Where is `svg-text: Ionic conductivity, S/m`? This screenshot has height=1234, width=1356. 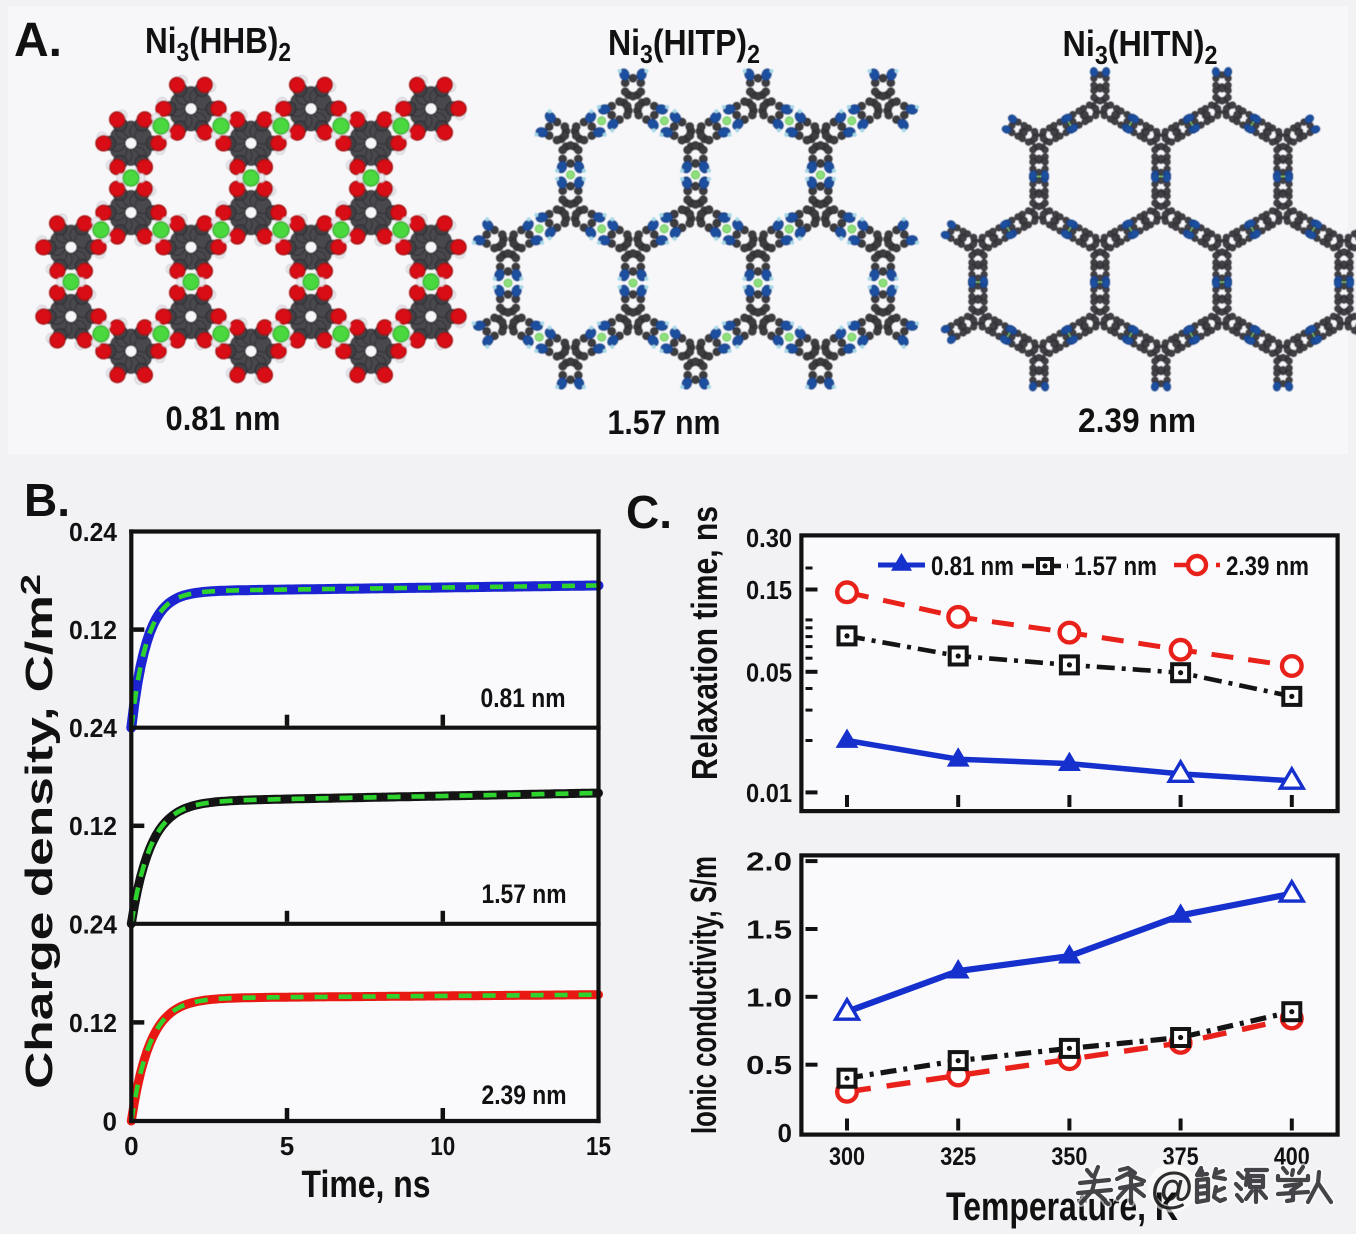 svg-text: Ionic conductivity, S/m is located at coordinates (704, 995).